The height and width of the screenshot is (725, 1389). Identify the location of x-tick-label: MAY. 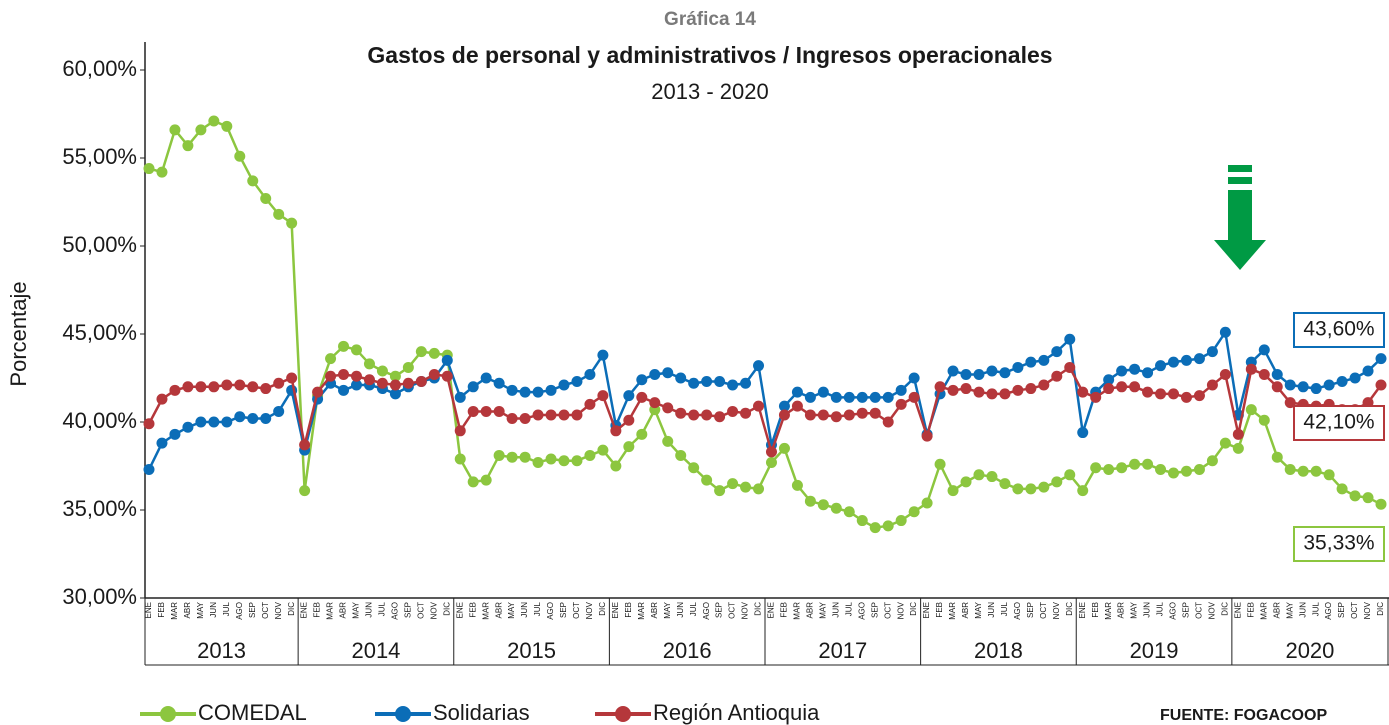
(511, 609).